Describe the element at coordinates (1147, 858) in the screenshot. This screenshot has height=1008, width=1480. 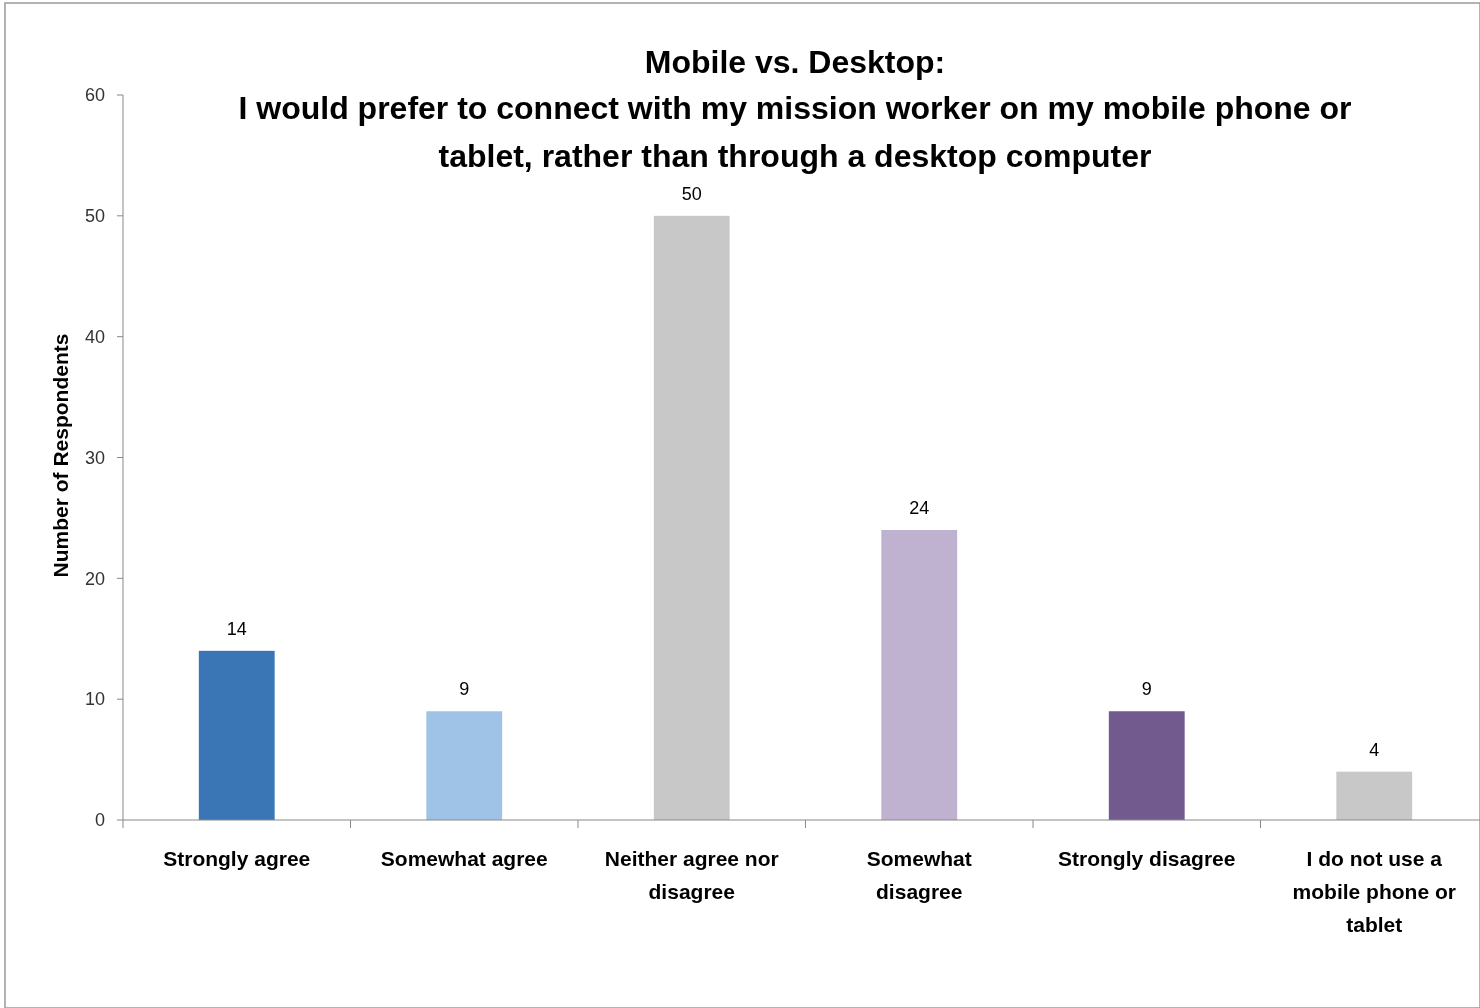
I see `x-tick-label: Strongly disagree` at that location.